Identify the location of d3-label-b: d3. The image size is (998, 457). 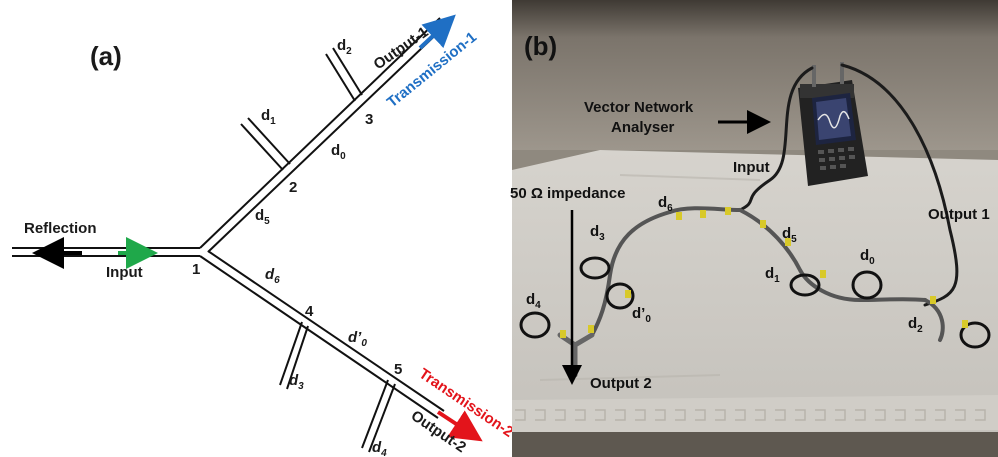
(597, 233).